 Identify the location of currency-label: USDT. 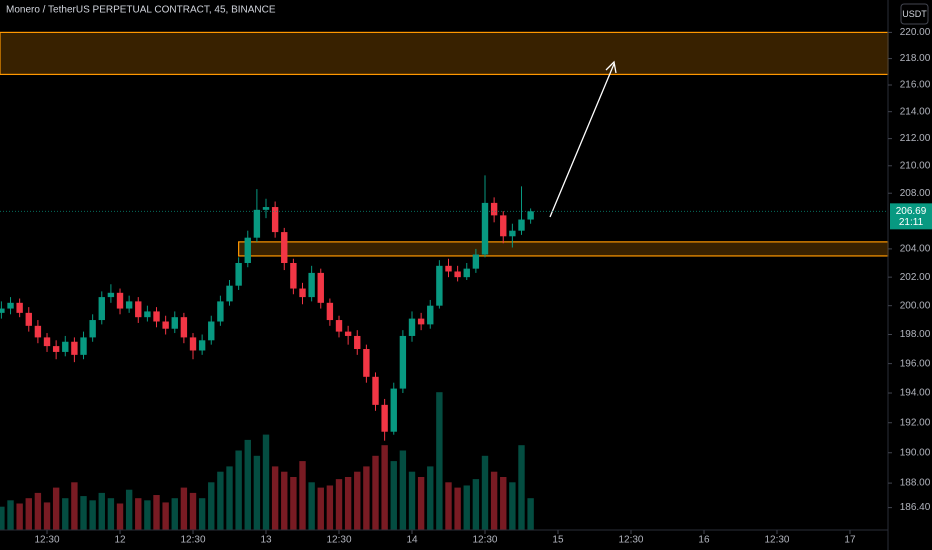
(914, 14).